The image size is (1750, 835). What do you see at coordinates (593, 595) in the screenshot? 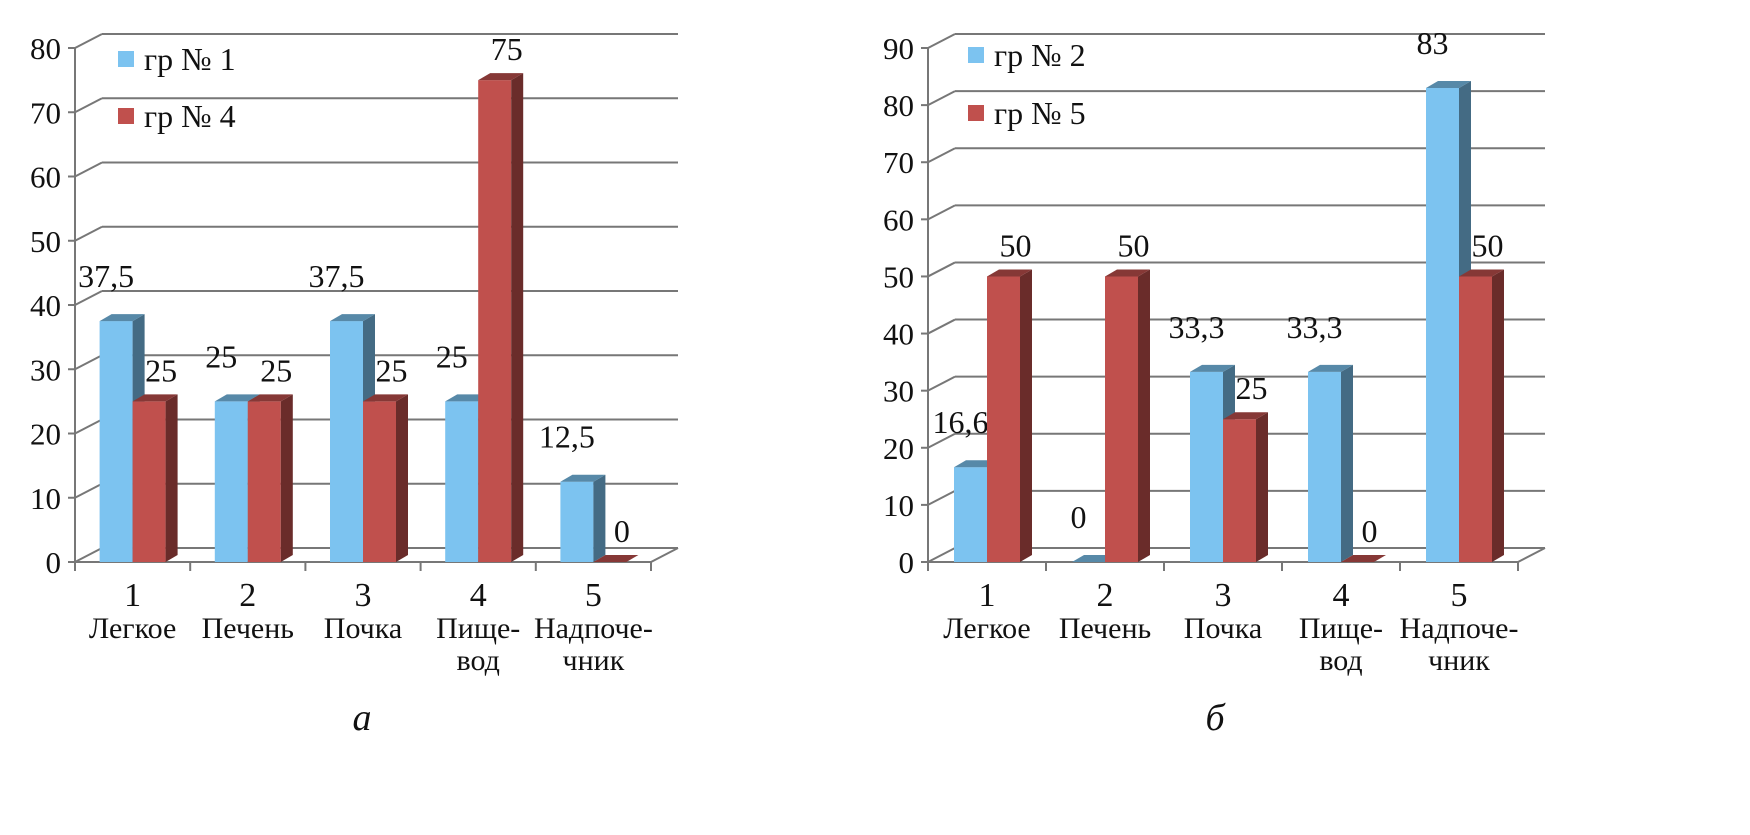
I see `category-number: 5` at bounding box center [593, 595].